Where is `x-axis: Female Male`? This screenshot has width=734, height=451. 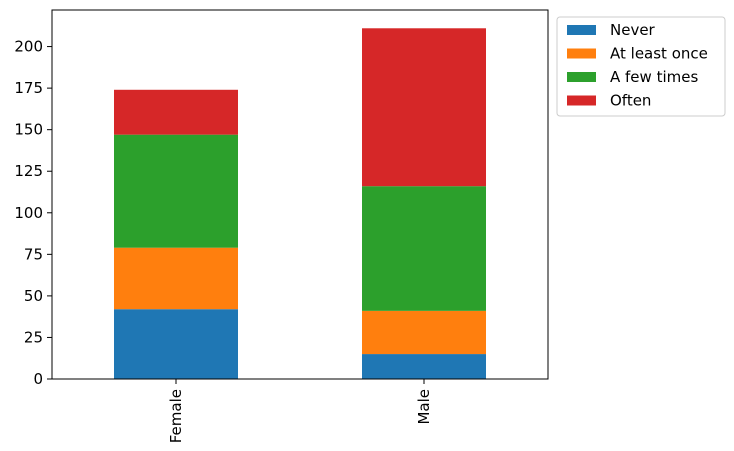
x-axis: Female Male is located at coordinates (300, 411).